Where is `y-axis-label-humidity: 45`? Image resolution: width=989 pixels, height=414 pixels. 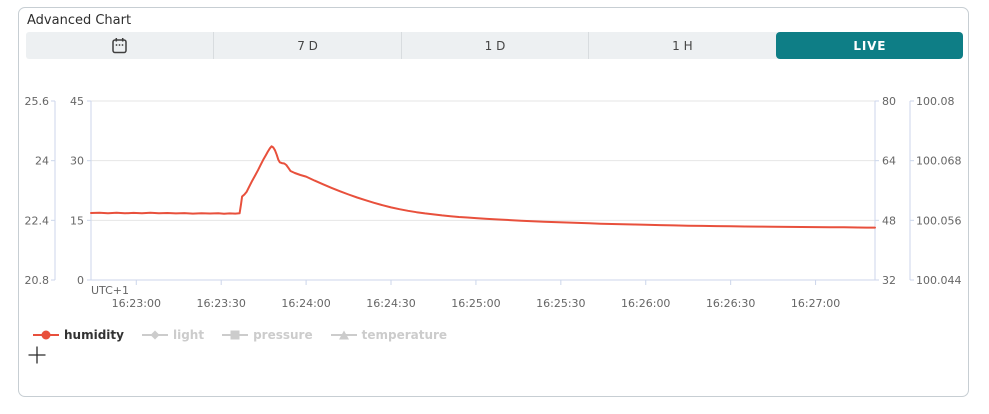
y-axis-label-humidity: 45 is located at coordinates (77, 101).